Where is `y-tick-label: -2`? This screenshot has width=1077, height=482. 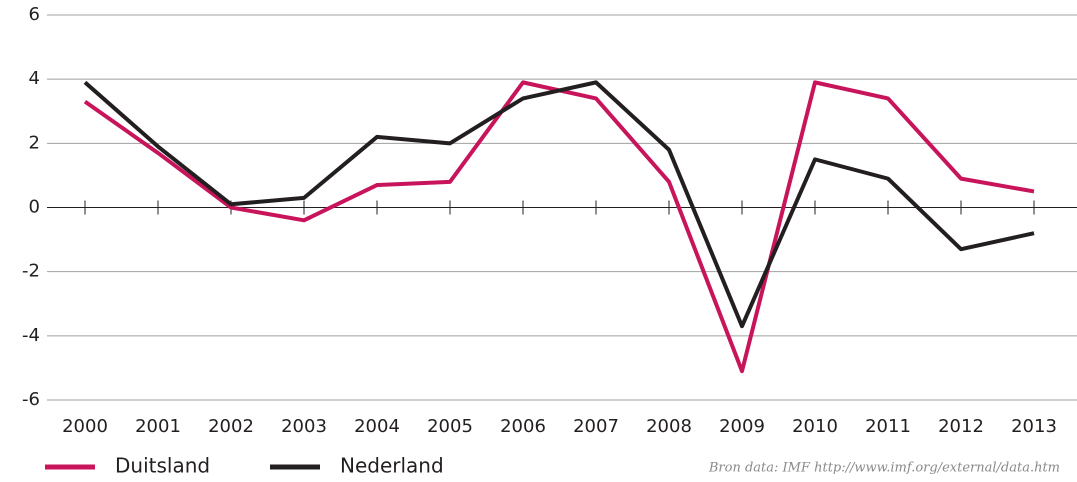
y-tick-label: -2 is located at coordinates (31, 271).